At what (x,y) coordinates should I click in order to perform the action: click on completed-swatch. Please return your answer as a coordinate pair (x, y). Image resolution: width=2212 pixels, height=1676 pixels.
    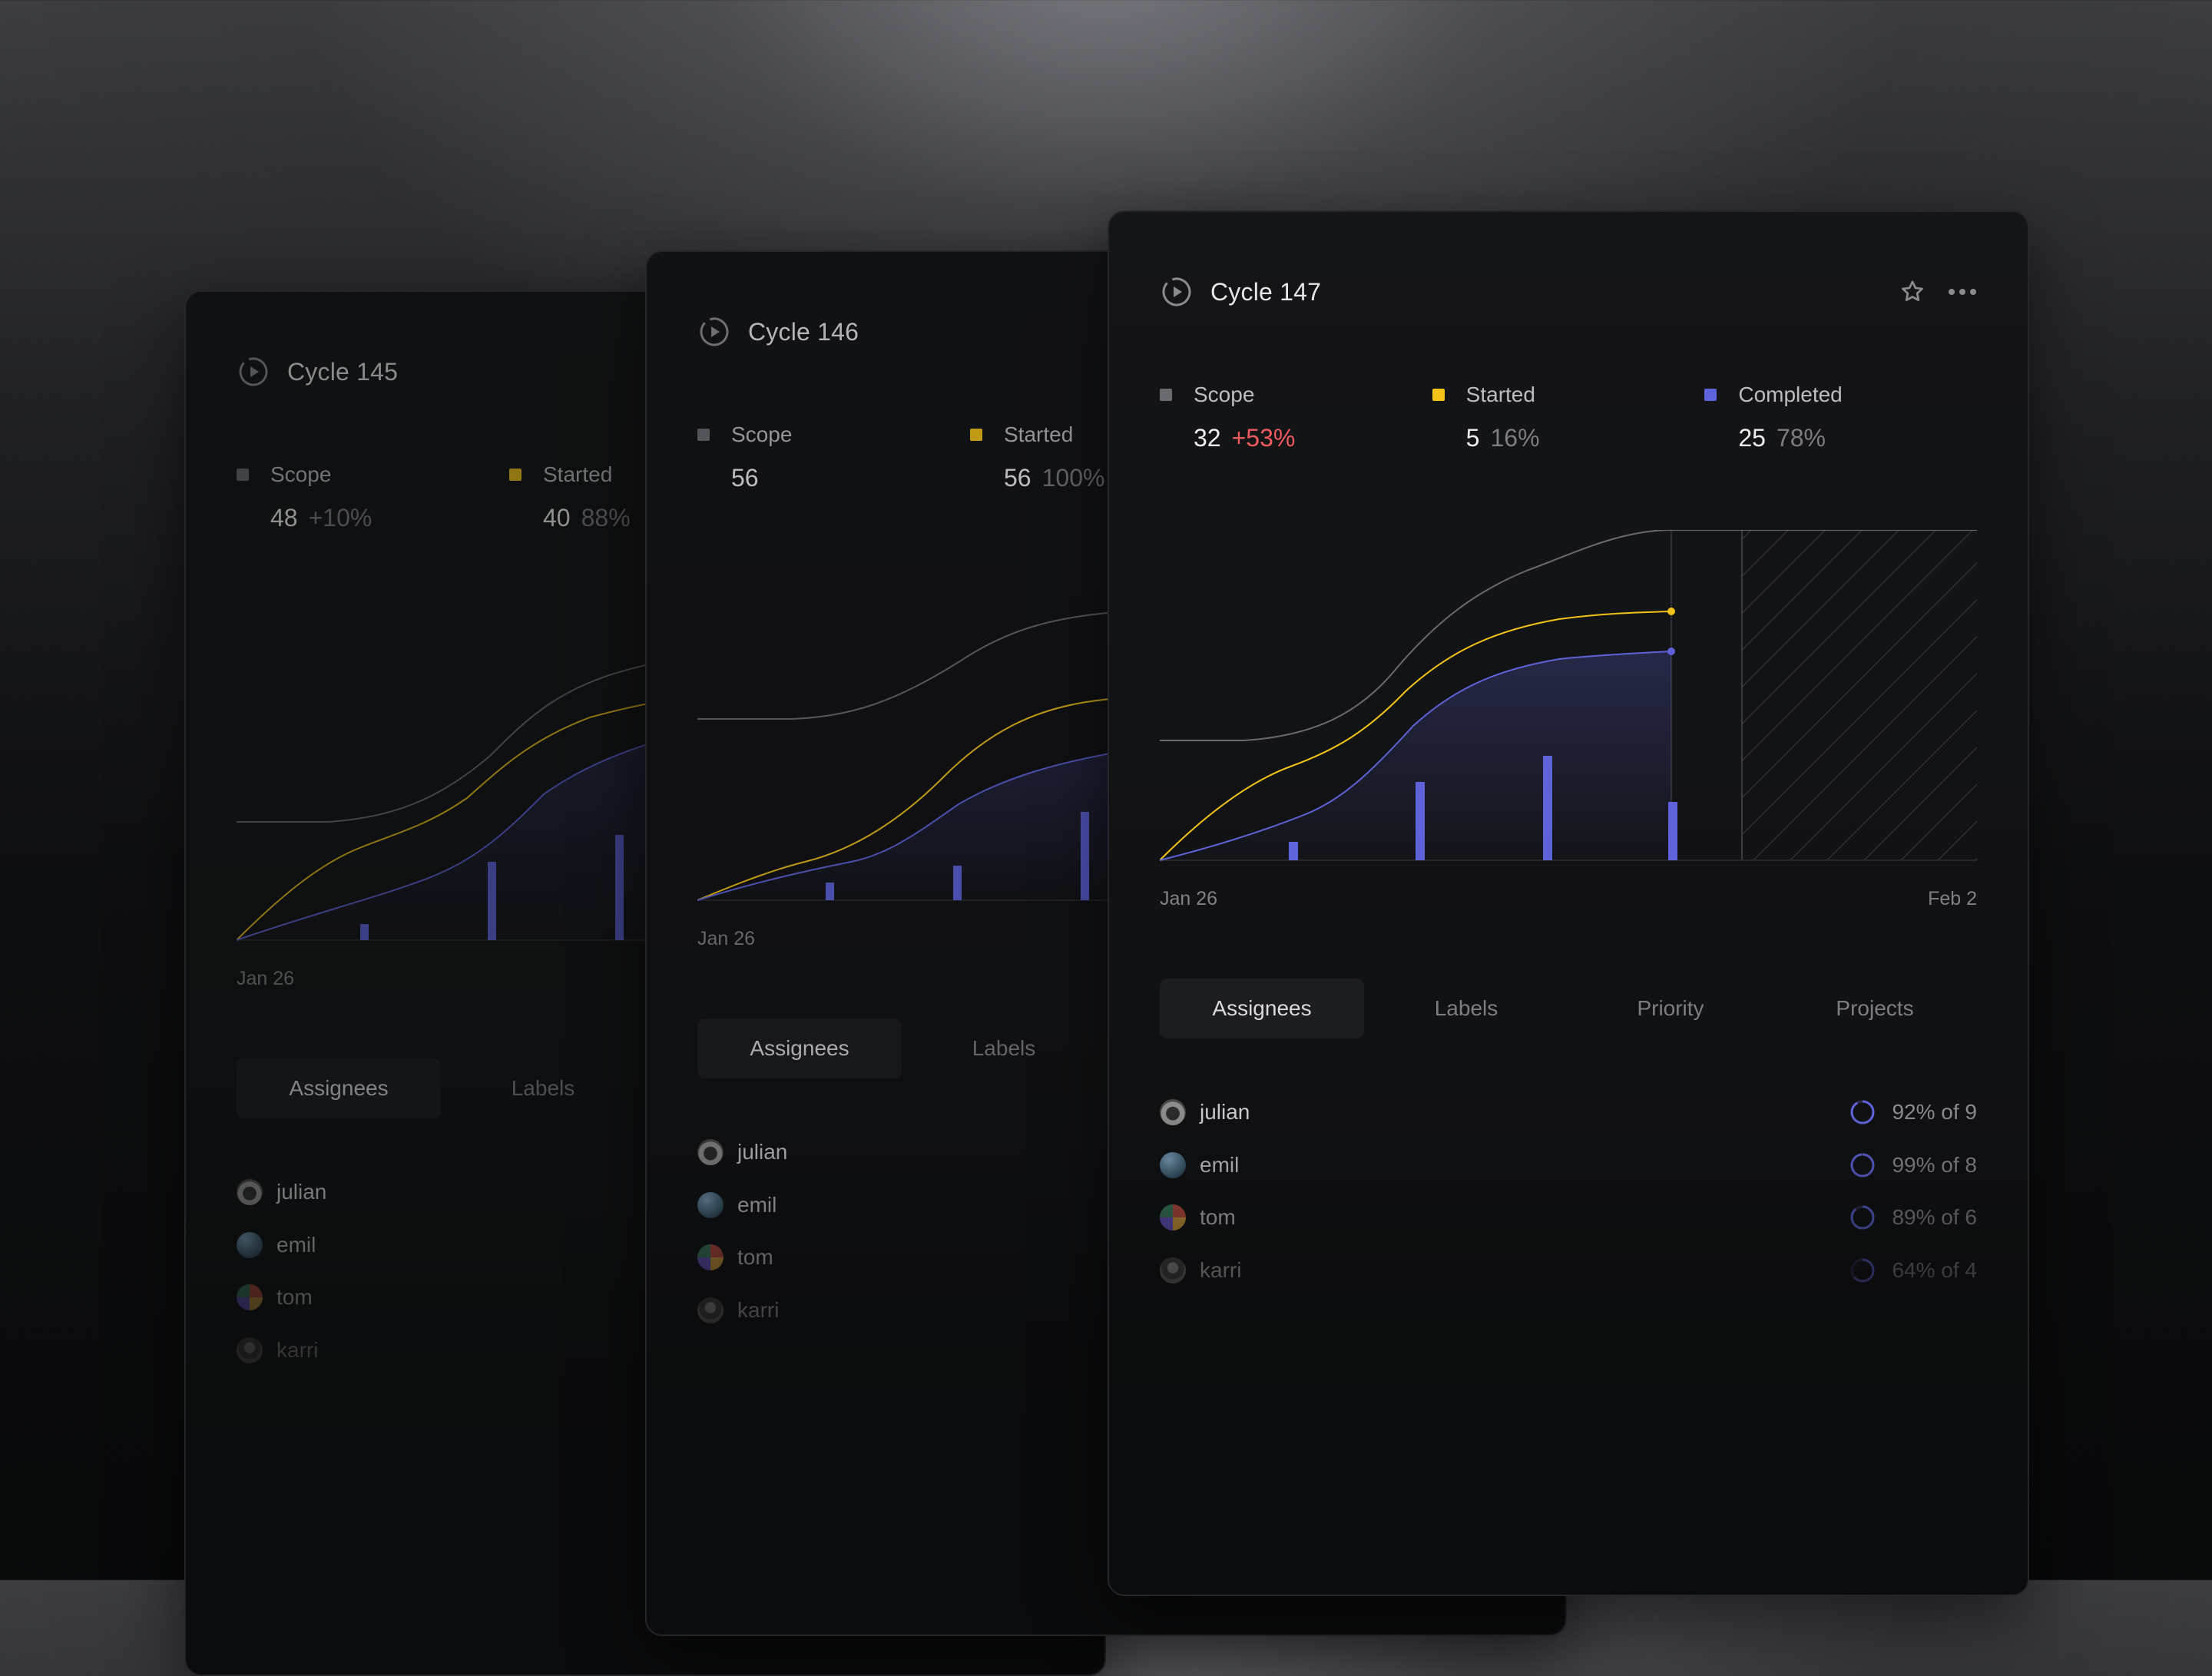
    Looking at the image, I should click on (1710, 395).